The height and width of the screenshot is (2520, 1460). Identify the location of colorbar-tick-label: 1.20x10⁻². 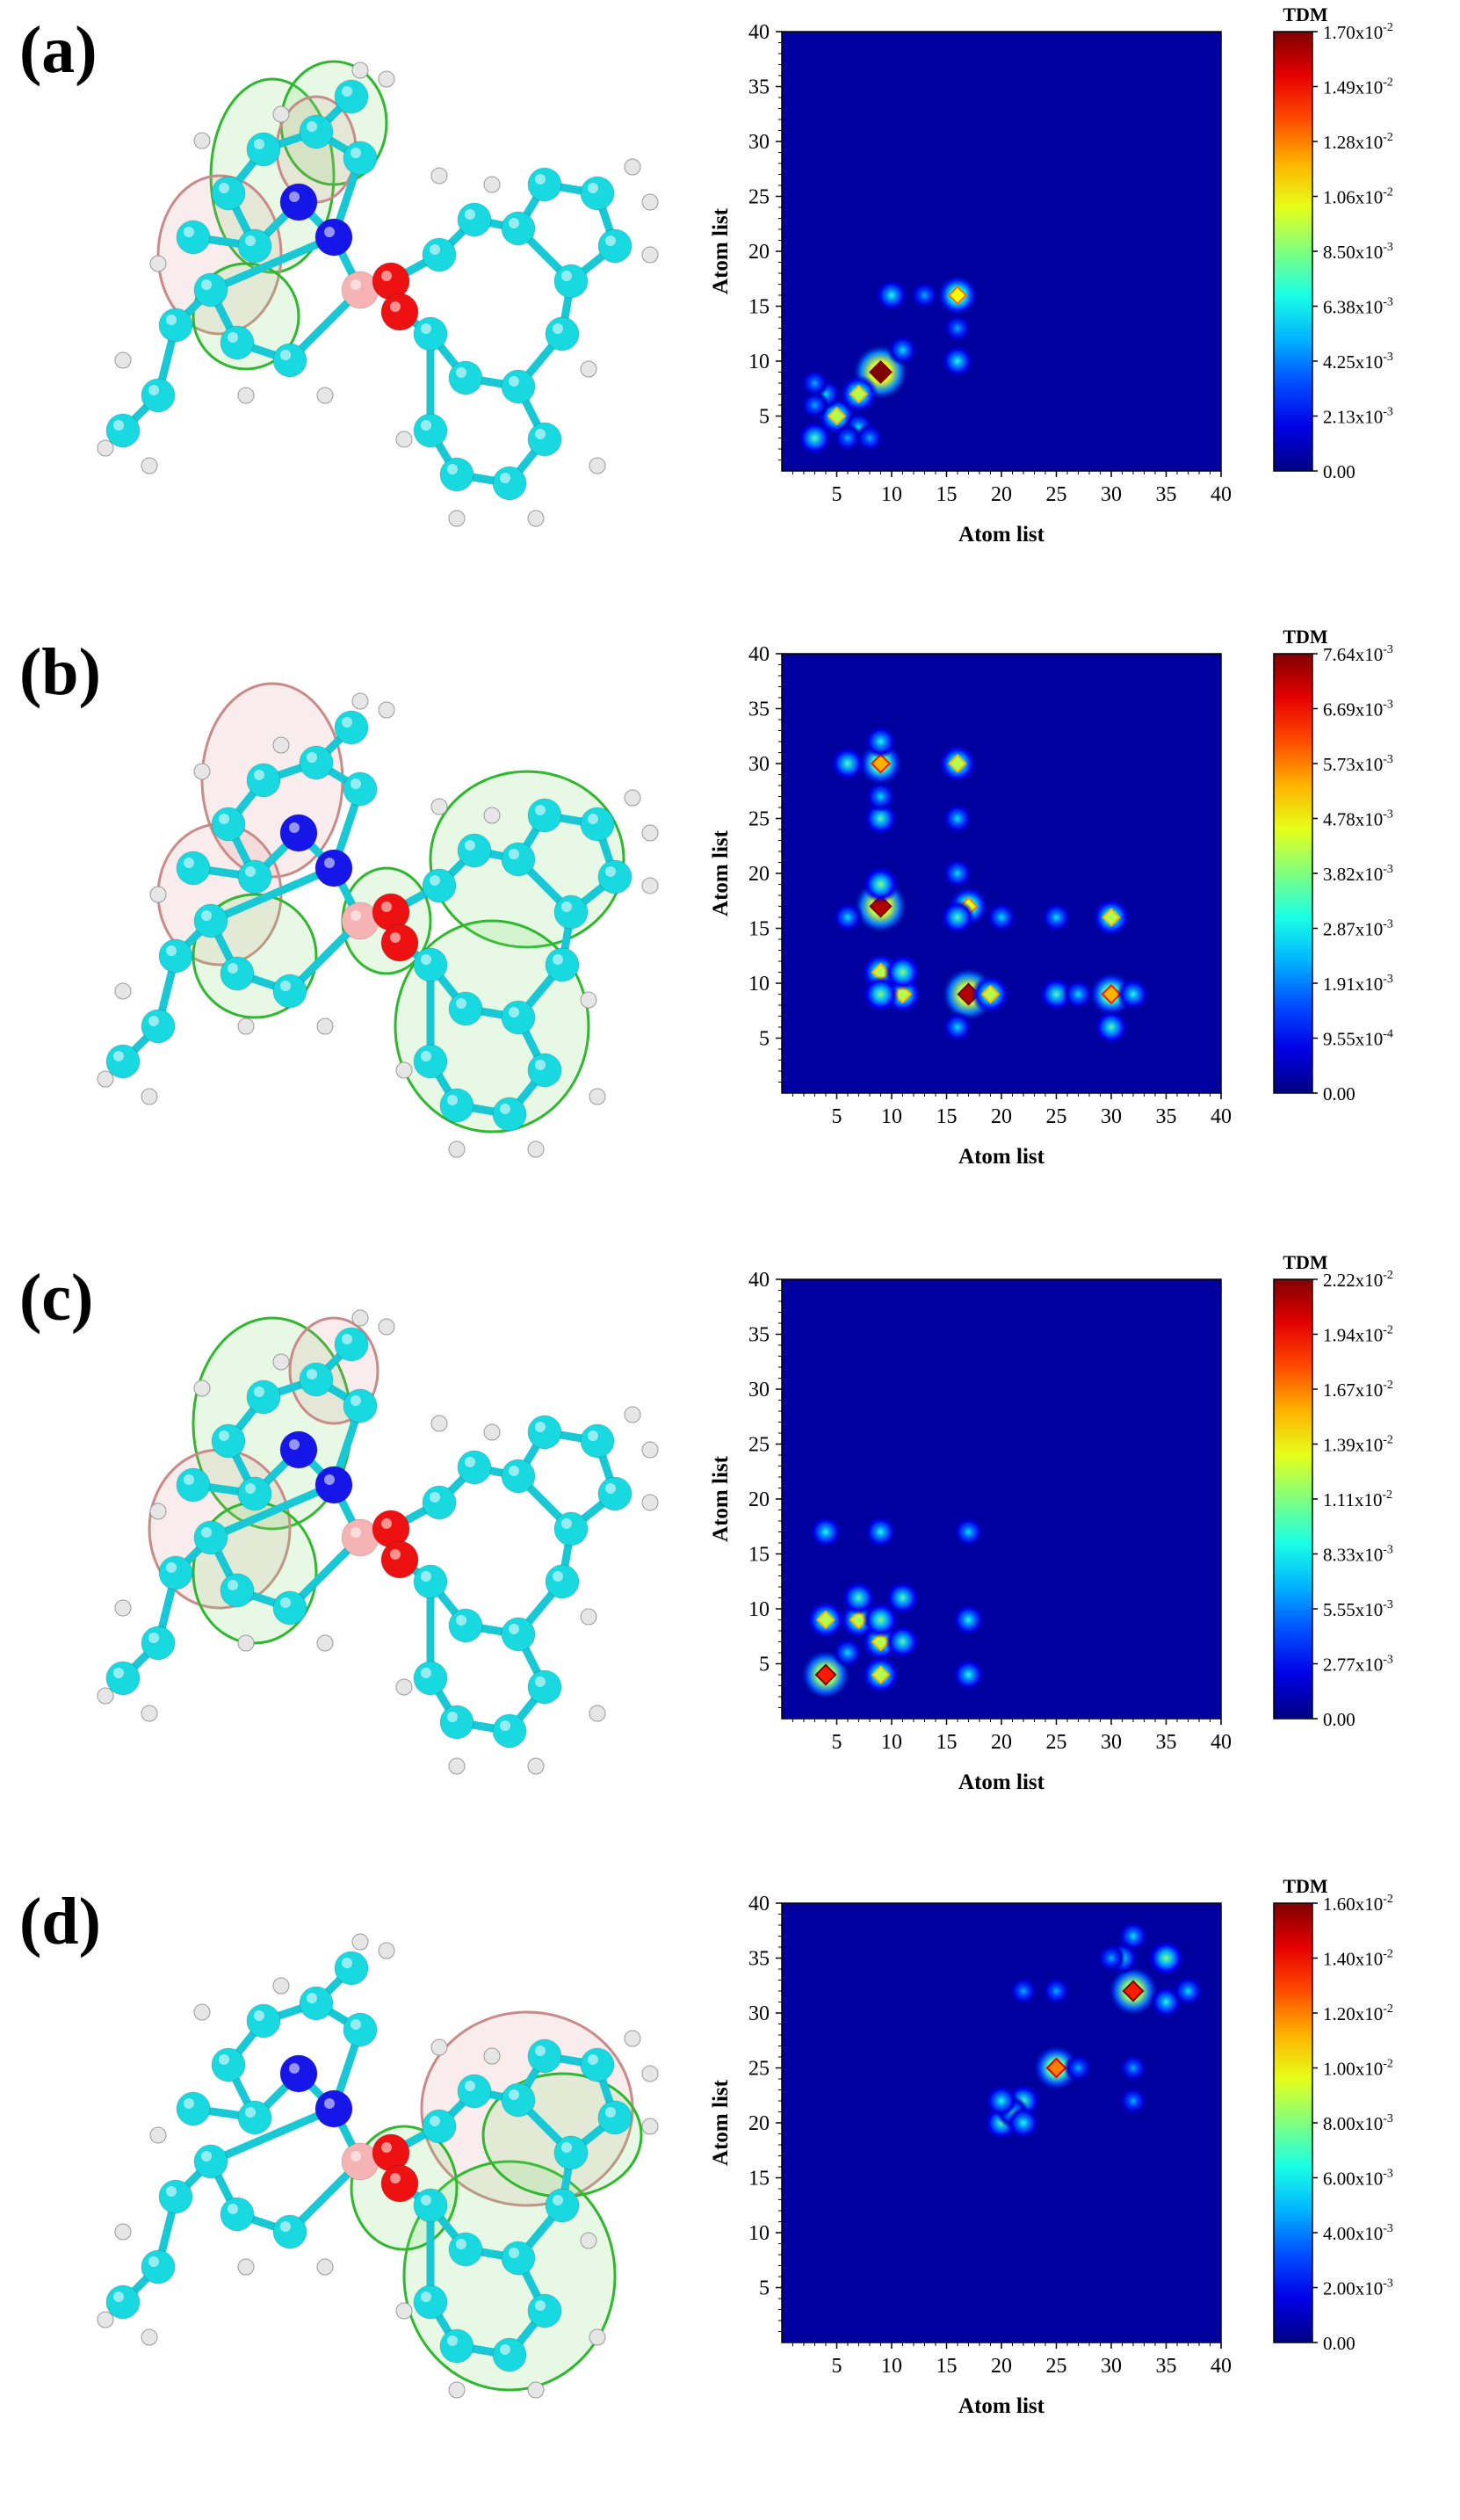
(1358, 2013).